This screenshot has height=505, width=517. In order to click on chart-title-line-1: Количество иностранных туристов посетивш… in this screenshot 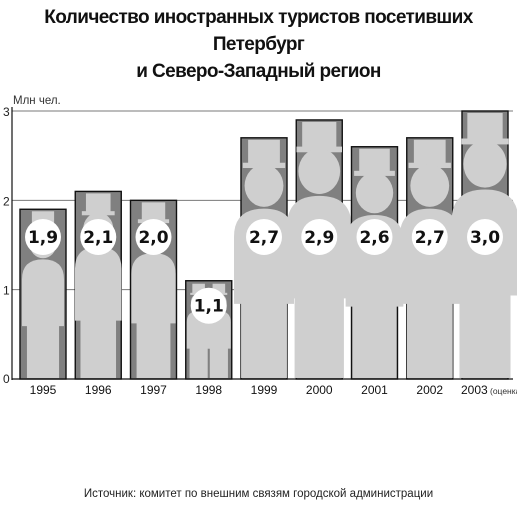, I will do `click(258, 31)`.